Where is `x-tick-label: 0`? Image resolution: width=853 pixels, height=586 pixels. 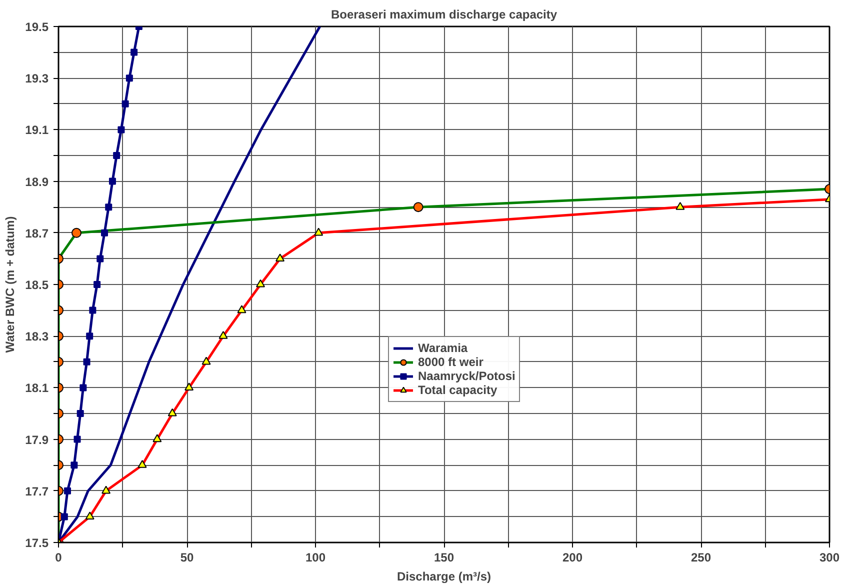 x-tick-label: 0 is located at coordinates (58, 557).